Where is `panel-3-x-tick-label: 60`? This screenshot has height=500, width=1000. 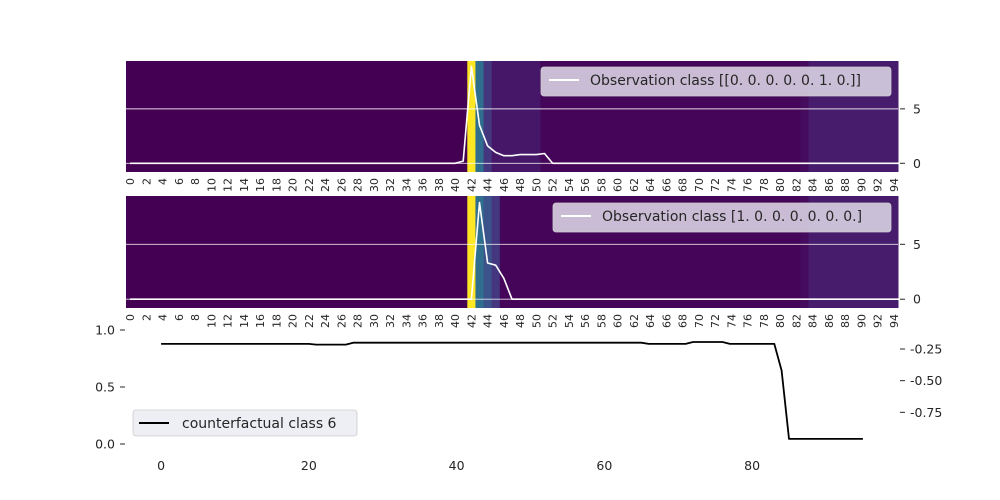 panel-3-x-tick-label: 60 is located at coordinates (604, 465).